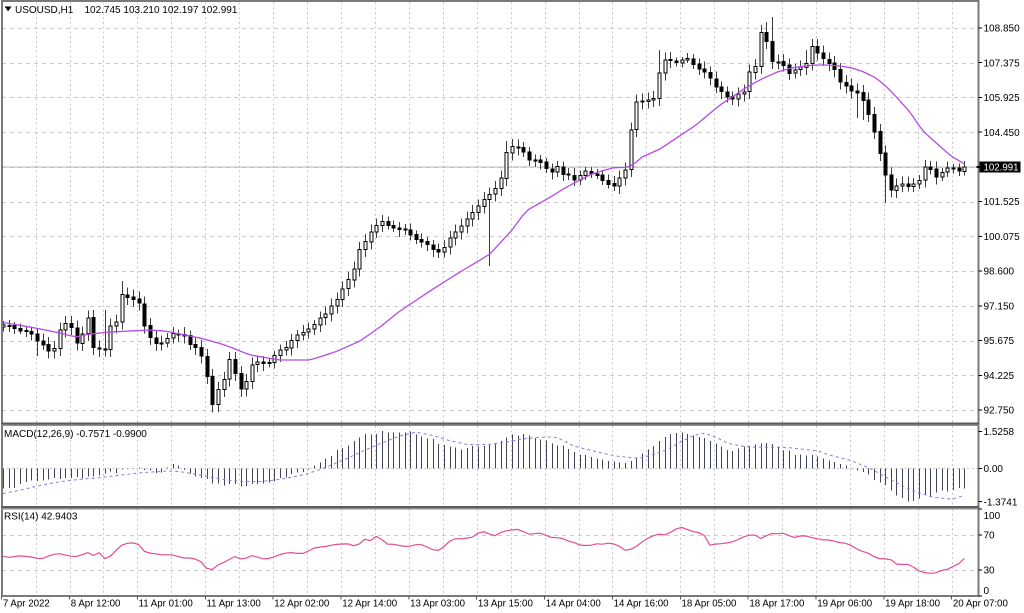  Describe the element at coordinates (777, 603) in the screenshot. I see `svg-text: 18 Apr 17:00` at that location.